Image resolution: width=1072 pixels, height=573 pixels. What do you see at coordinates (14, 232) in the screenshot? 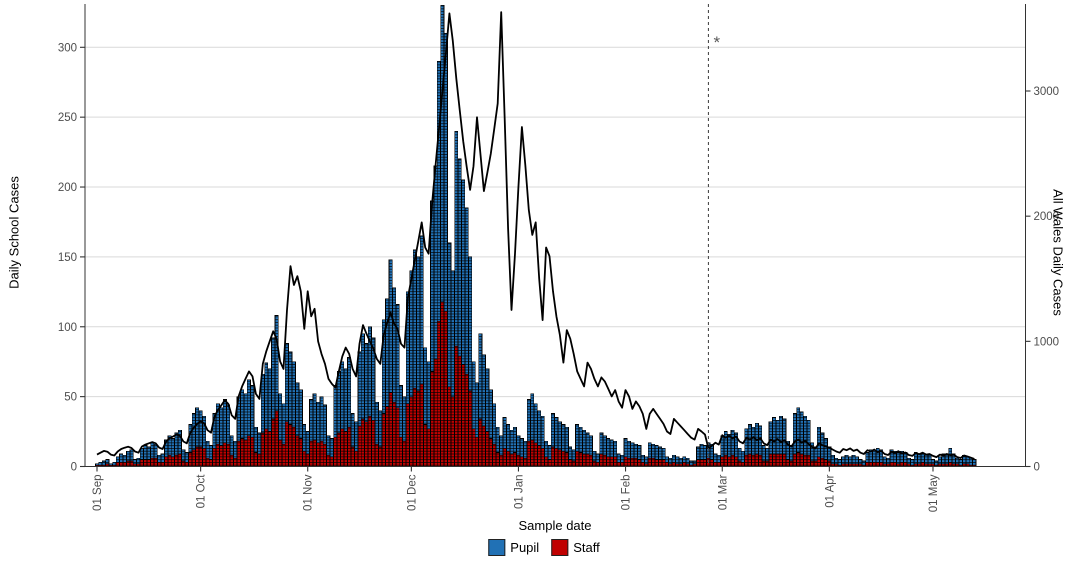
I see `left-axis-title: Daily School Cases` at bounding box center [14, 232].